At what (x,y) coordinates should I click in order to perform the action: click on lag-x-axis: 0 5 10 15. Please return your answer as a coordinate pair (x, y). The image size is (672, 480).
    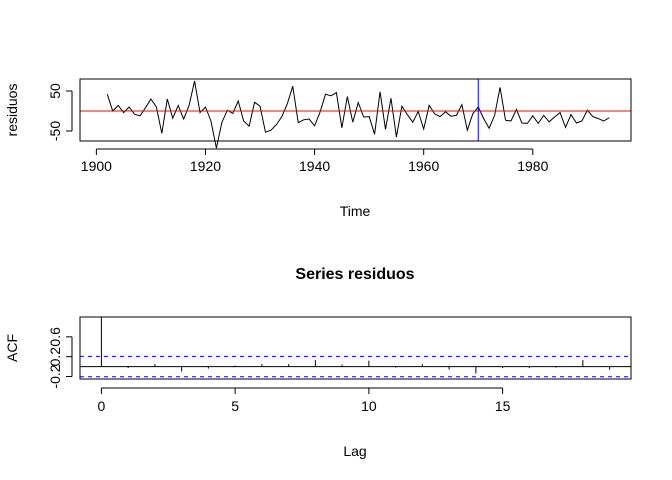
    Looking at the image, I should click on (304, 400).